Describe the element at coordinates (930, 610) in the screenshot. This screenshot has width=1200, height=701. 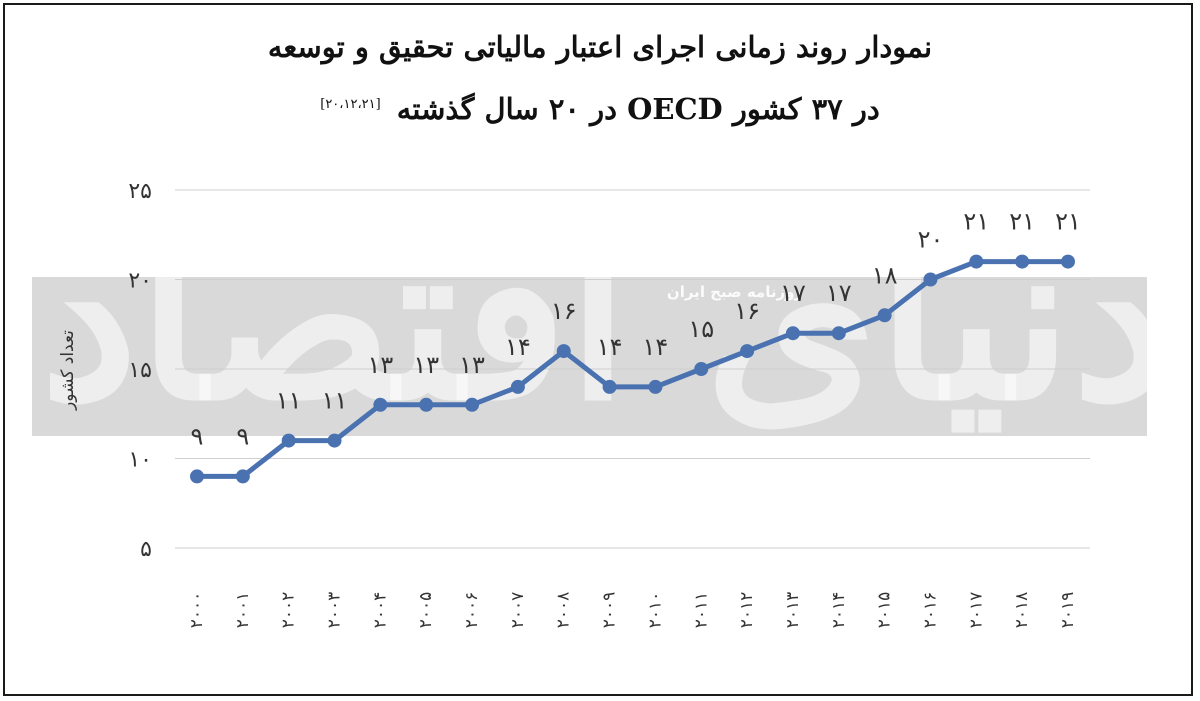
I see `x-tick-label: ۲۰۱۶` at that location.